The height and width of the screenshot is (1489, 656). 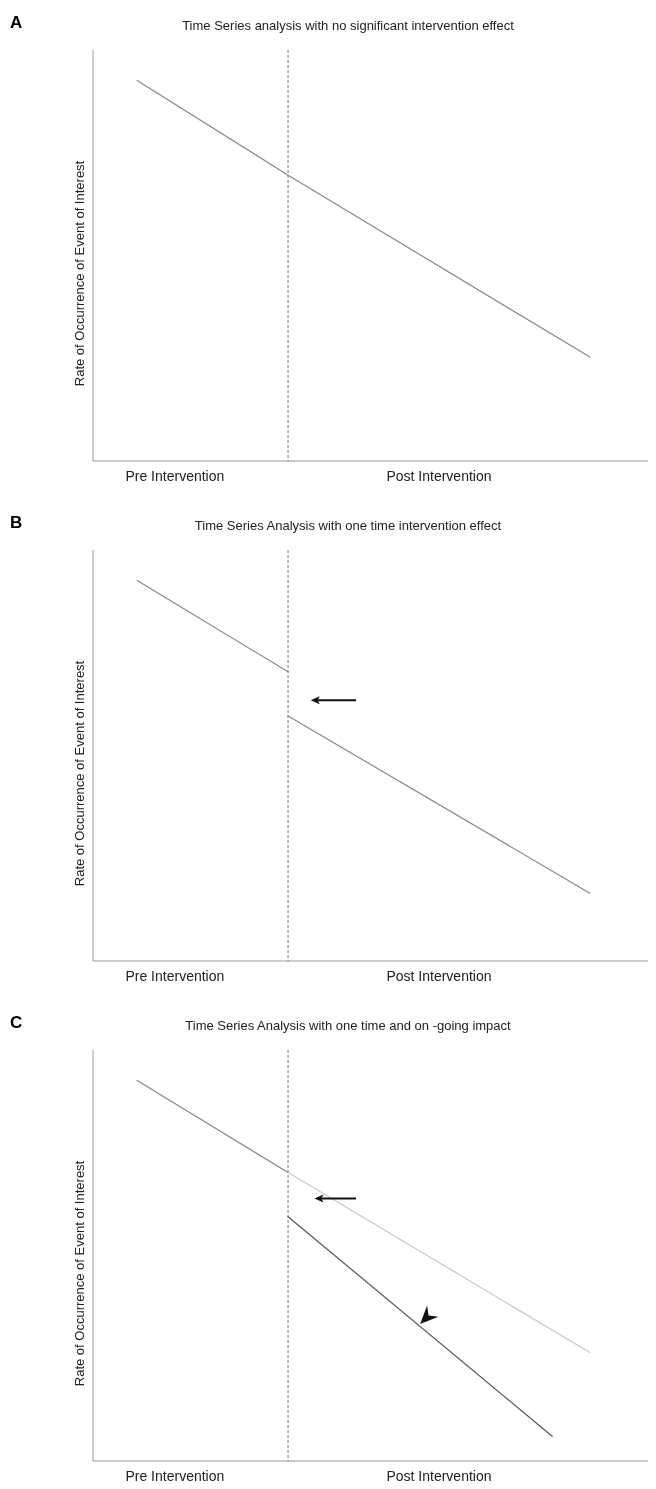 I want to click on text: B, so click(x=16, y=522).